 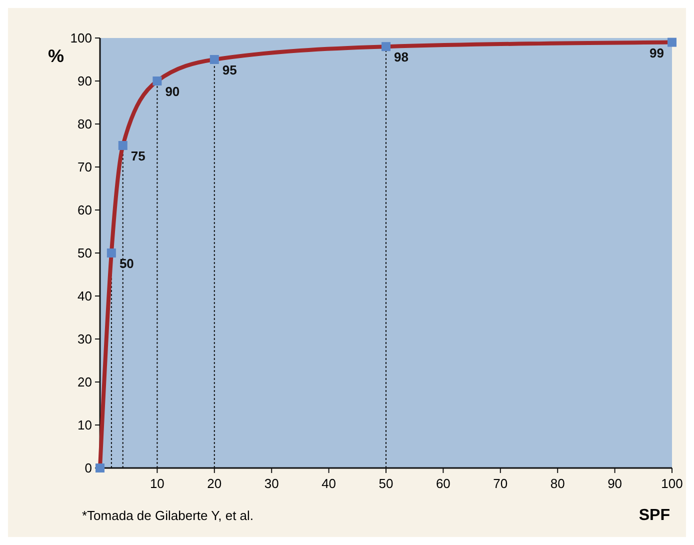 I want to click on data-label: 50, so click(x=126, y=263).